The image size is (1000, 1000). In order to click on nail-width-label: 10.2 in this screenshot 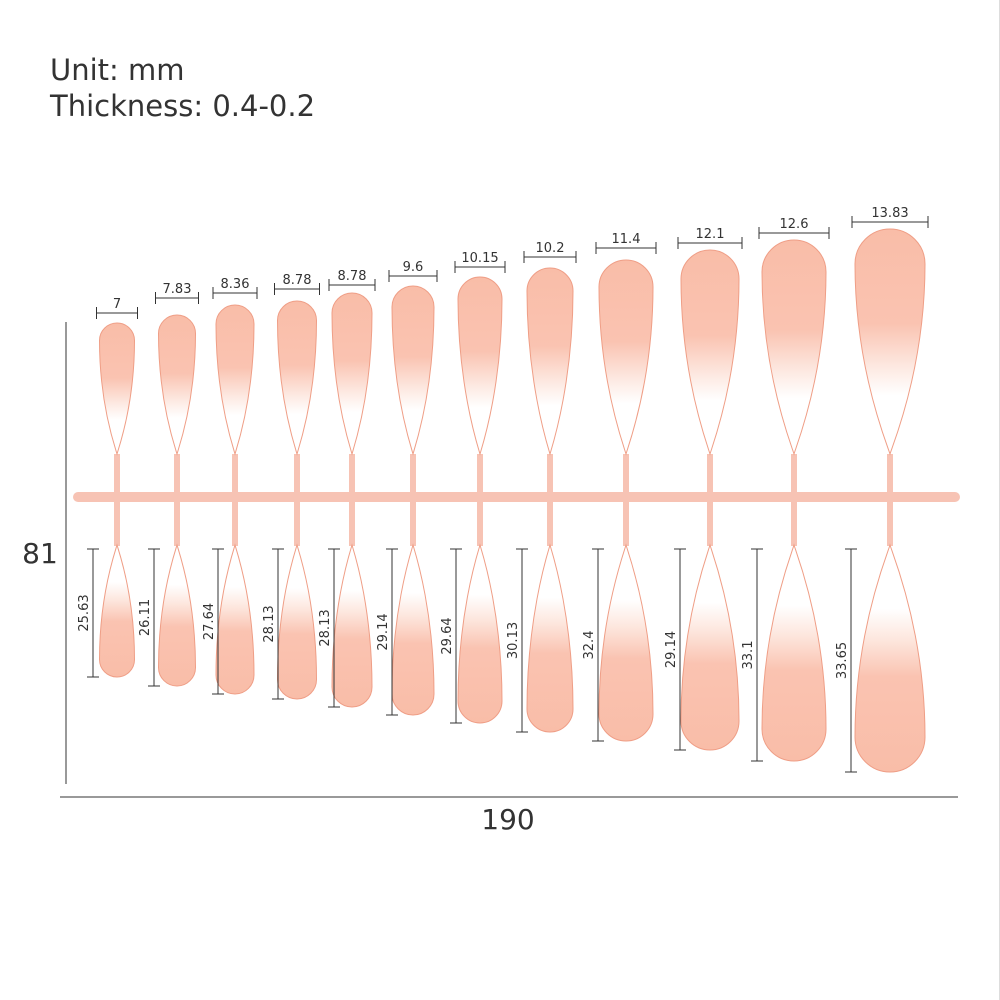, I will do `click(550, 248)`.